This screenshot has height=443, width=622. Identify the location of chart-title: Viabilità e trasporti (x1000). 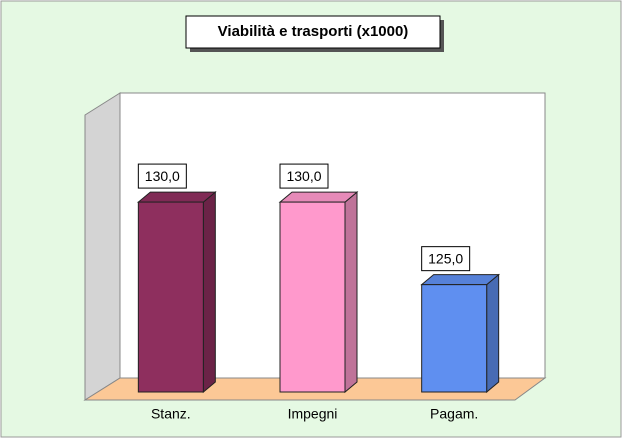
(313, 31).